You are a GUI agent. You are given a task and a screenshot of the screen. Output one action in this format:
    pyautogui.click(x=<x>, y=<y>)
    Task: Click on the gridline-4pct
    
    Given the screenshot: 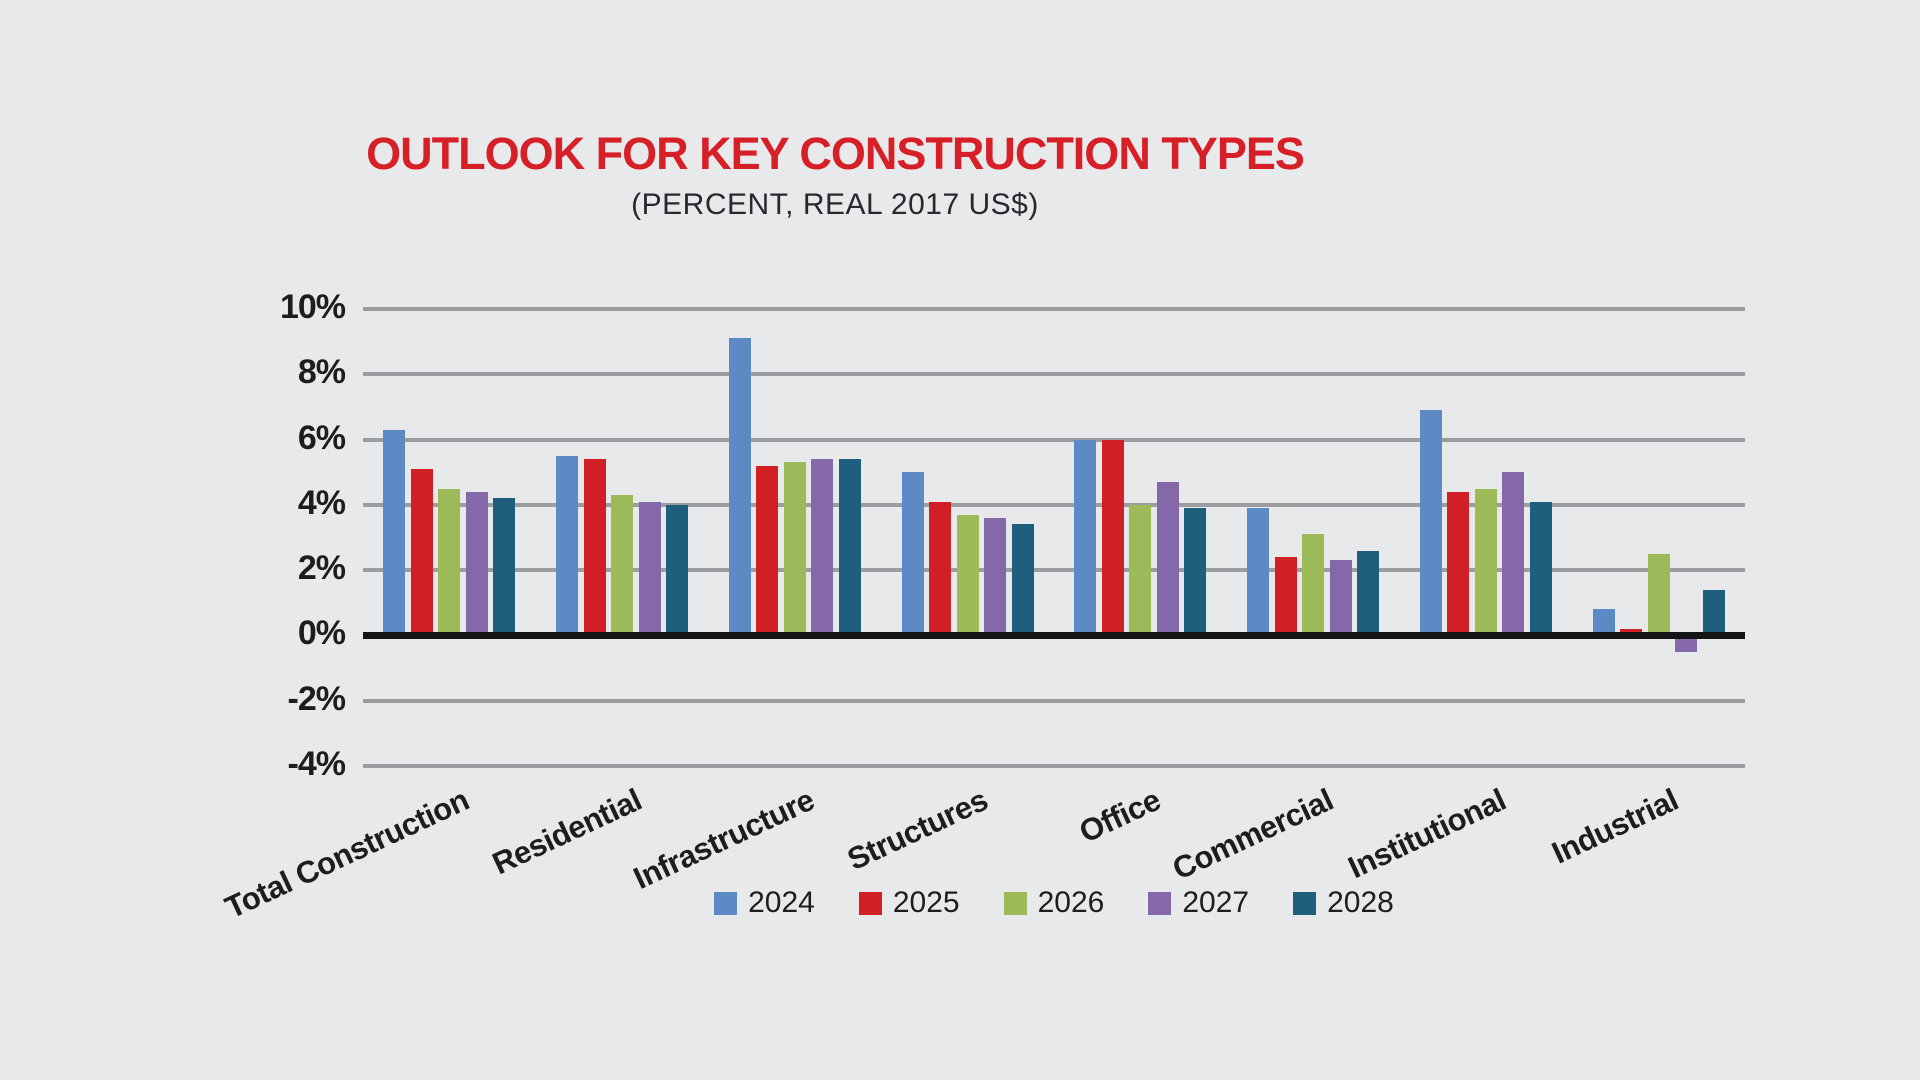 What is the action you would take?
    pyautogui.click(x=1054, y=504)
    